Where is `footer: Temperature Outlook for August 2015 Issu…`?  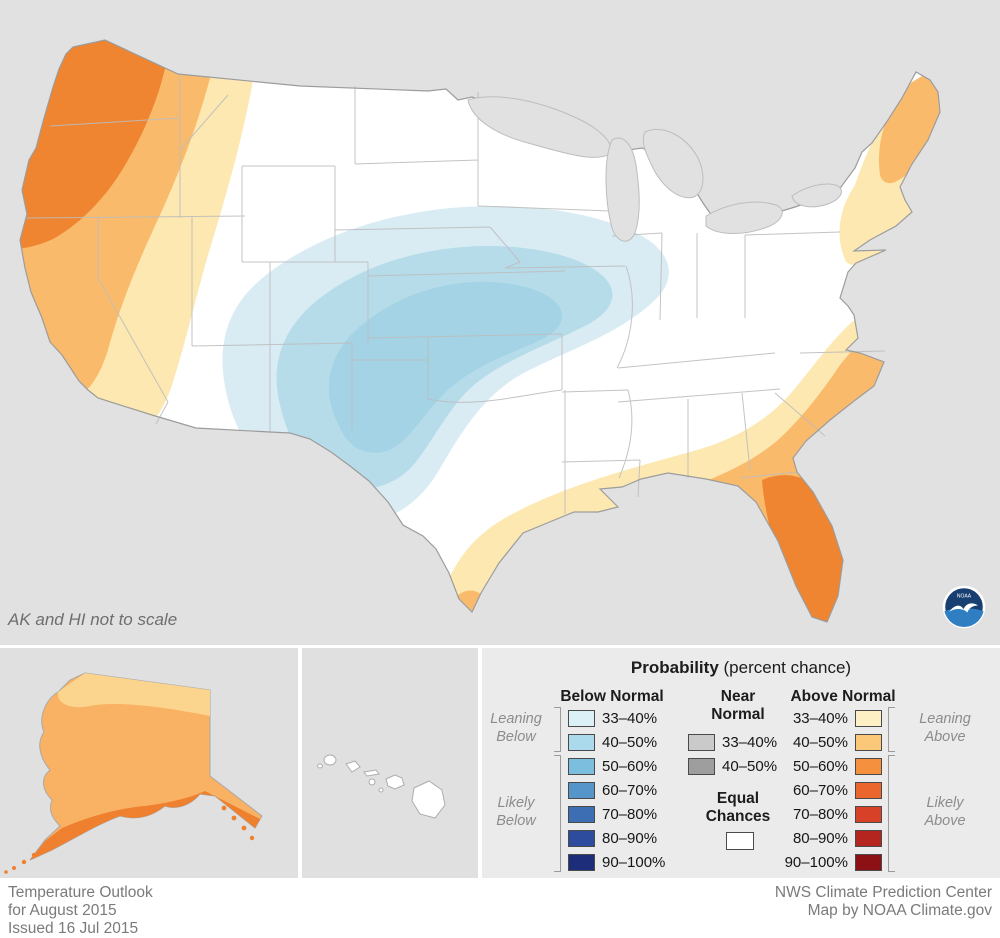 footer: Temperature Outlook for August 2015 Issu… is located at coordinates (500, 909).